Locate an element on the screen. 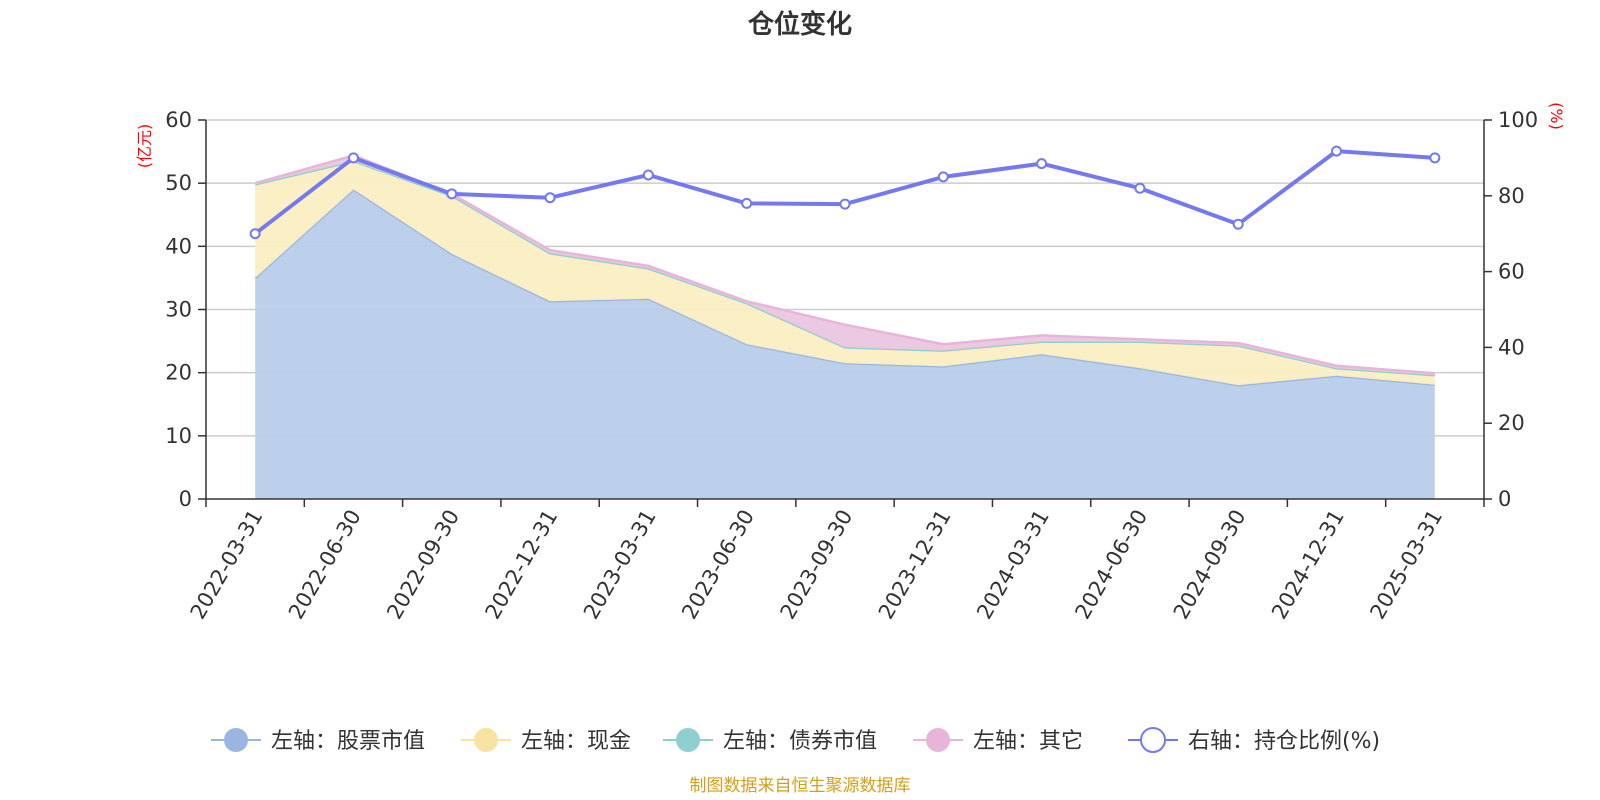  x-tick-label: 2022-09-30 is located at coordinates (423, 565).